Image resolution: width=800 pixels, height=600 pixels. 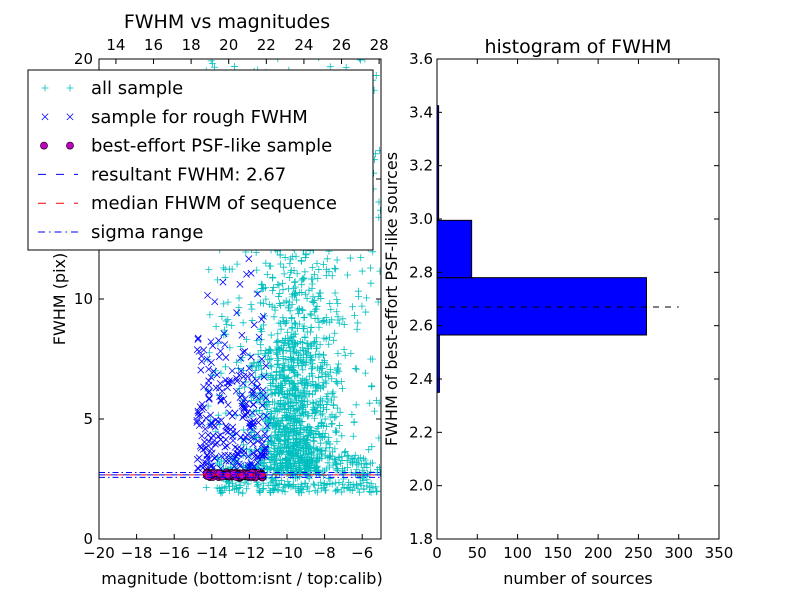 What do you see at coordinates (208, 476) in the screenshot?
I see `psf-sample-point` at bounding box center [208, 476].